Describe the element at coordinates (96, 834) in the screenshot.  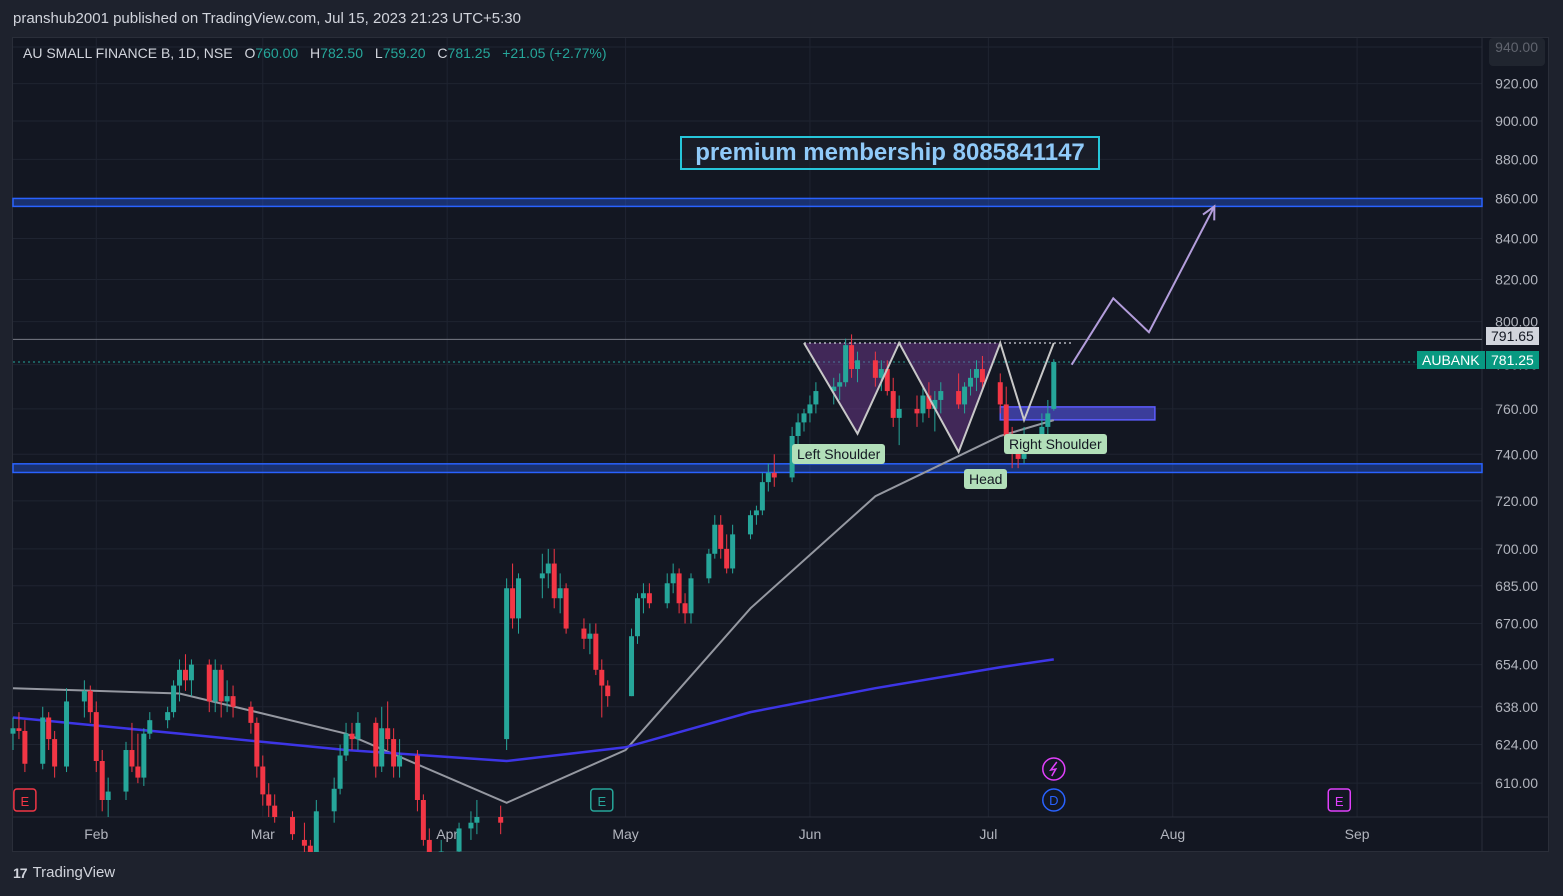
I see `x-tick-label: Feb` at that location.